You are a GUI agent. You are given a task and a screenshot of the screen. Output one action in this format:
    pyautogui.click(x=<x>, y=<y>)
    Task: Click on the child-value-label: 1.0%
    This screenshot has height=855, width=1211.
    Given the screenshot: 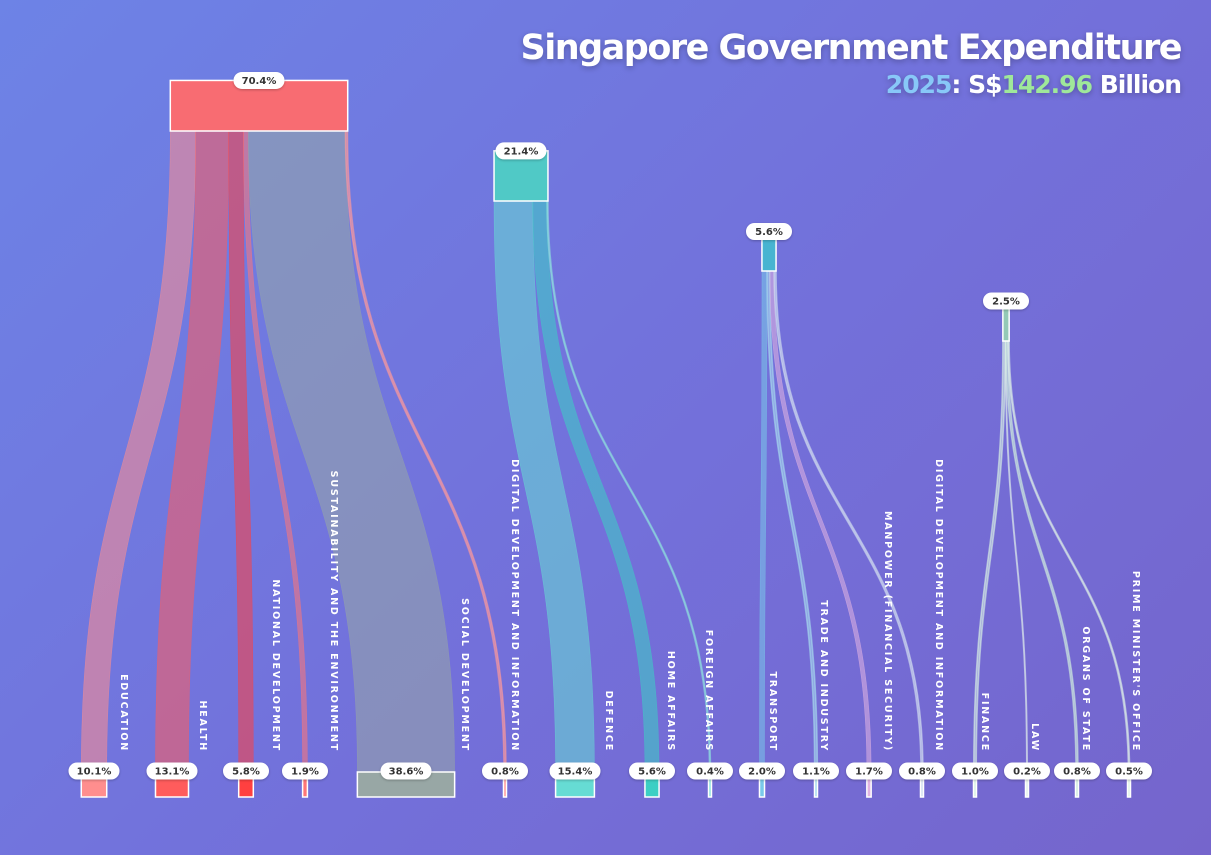 What is the action you would take?
    pyautogui.click(x=975, y=771)
    